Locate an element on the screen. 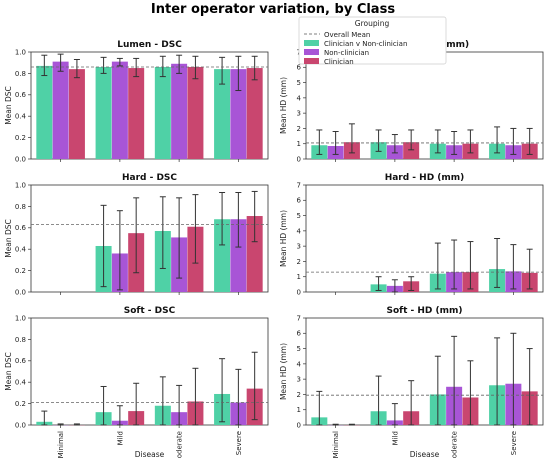 This screenshot has width=546, height=458. panel-hard-hd-mm: Hard - HD (mm) 0 1 2 3 4 5 6 7 Mean HD (mm) is located at coordinates (411, 234).